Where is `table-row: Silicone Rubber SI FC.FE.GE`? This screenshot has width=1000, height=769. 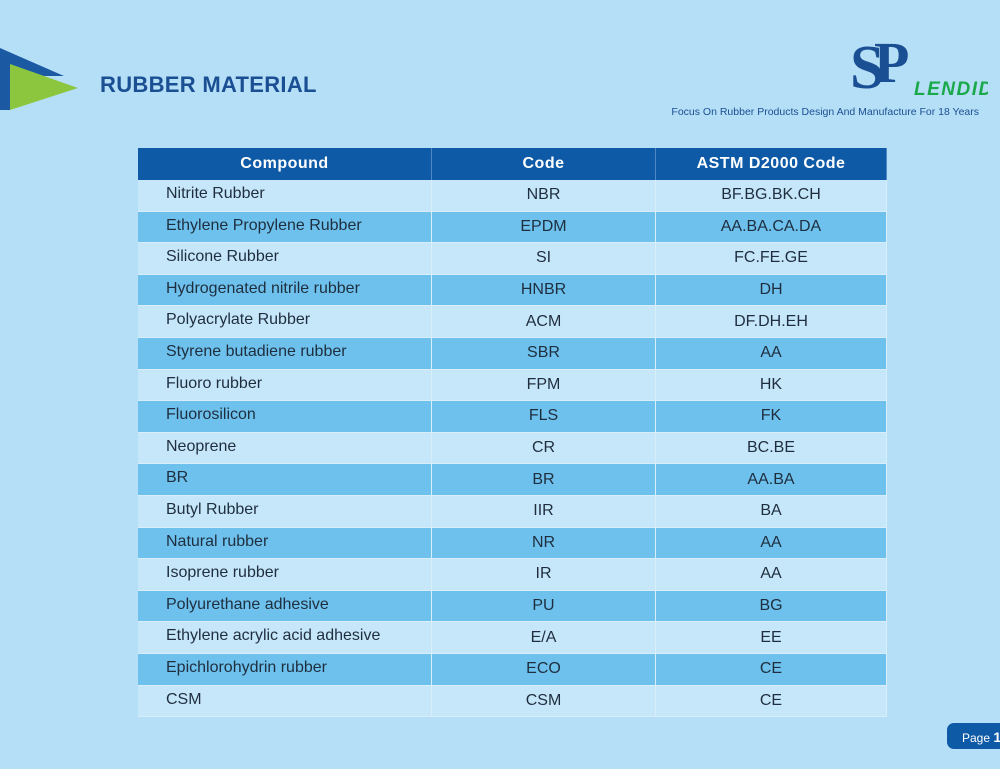
table-row: Silicone Rubber SI FC.FE.GE is located at coordinates (512, 258).